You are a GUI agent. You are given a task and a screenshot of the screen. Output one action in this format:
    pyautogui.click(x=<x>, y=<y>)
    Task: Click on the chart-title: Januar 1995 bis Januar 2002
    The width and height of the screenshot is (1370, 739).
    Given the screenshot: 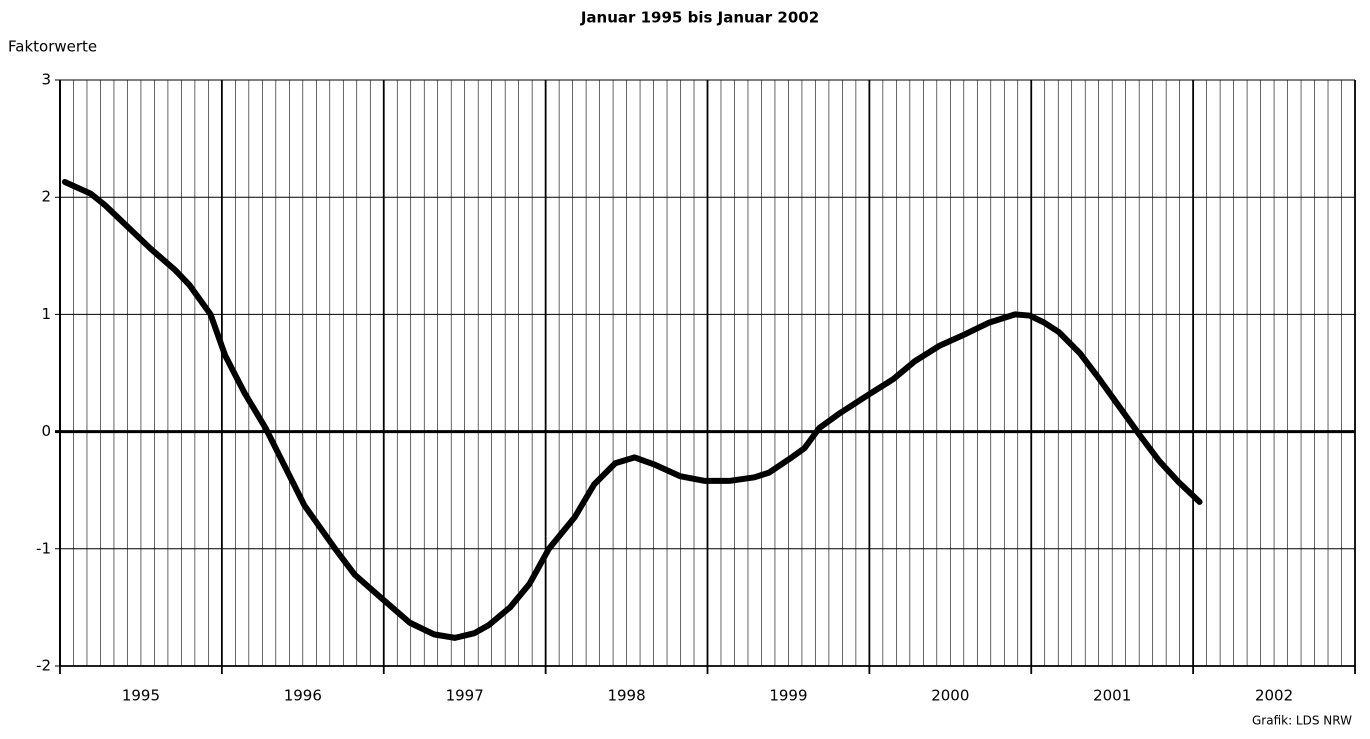 What is the action you would take?
    pyautogui.click(x=699, y=18)
    